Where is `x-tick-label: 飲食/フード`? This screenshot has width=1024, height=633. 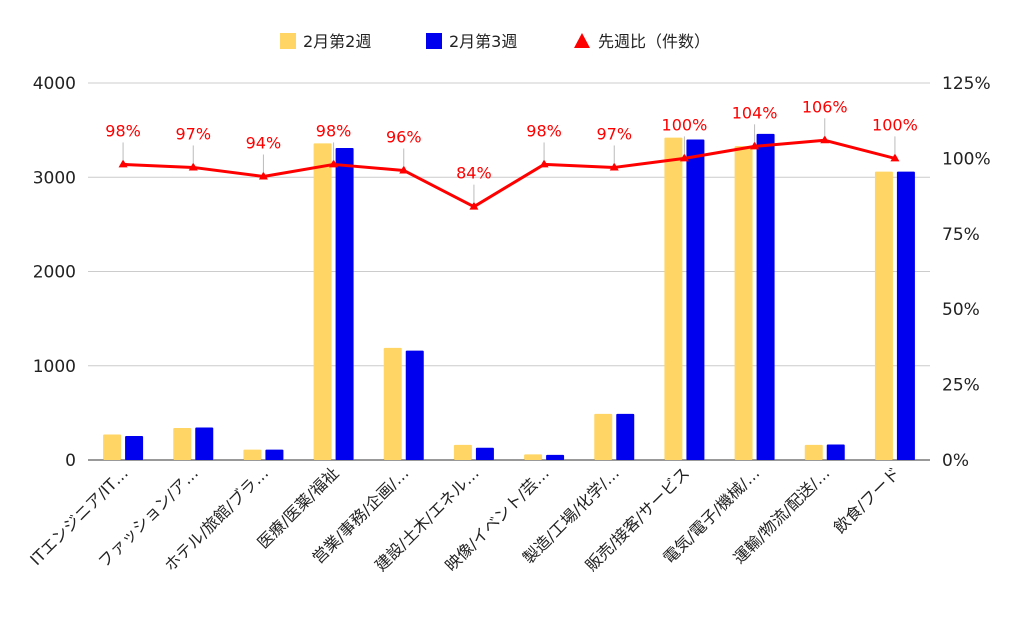 x-tick-label: 飲食/フード is located at coordinates (867, 500).